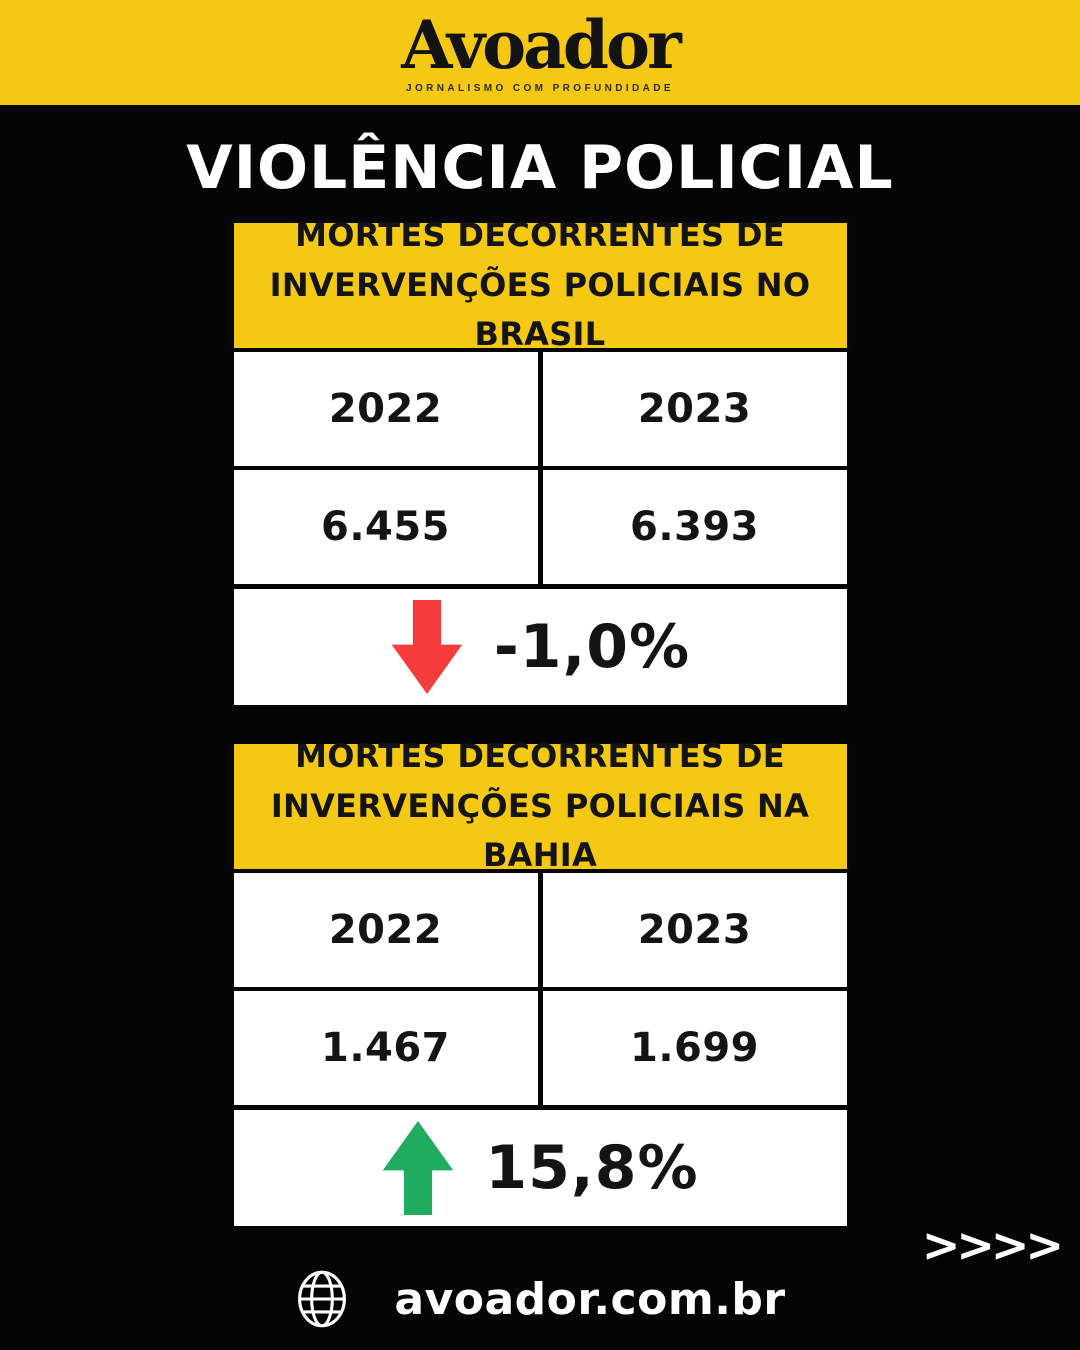 The image size is (1080, 1350). I want to click on change-percent: 15,8%, so click(592, 1168).